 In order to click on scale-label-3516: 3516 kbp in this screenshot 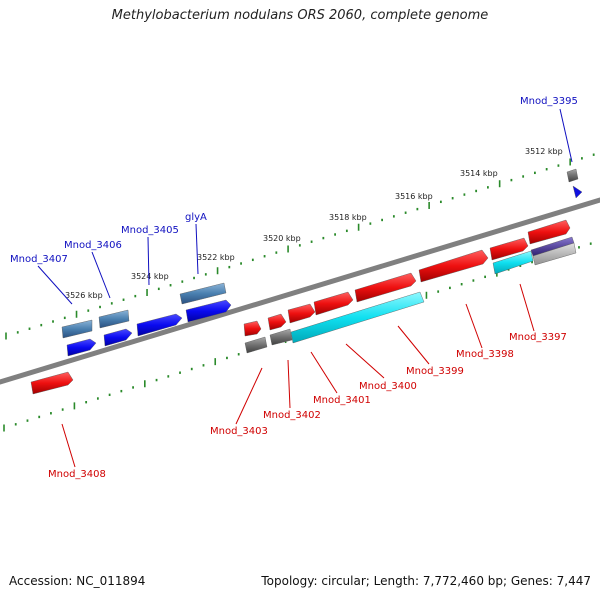, I will do `click(414, 196)`.